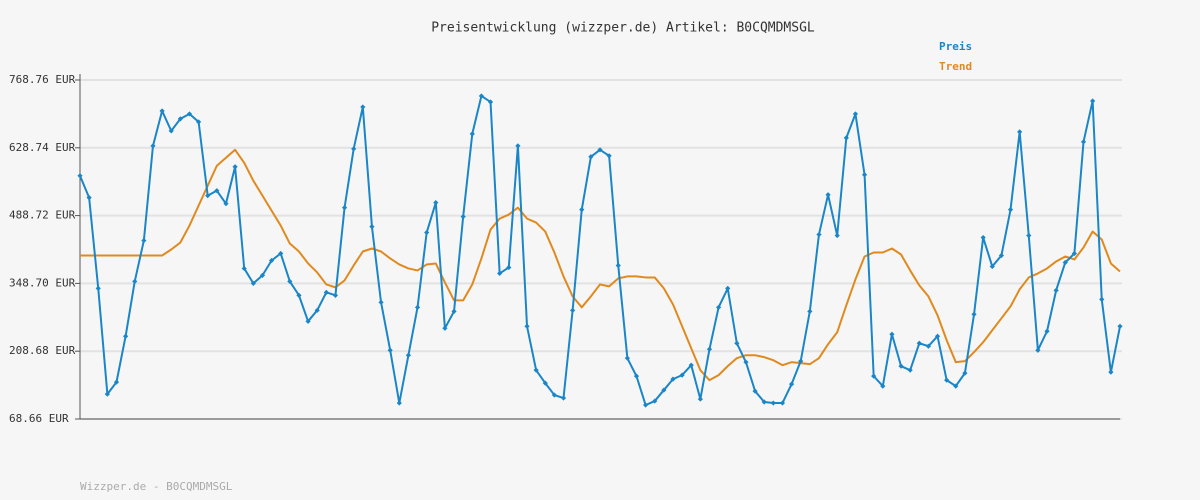 The image size is (1200, 500). What do you see at coordinates (42, 350) in the screenshot?
I see `y-tick-label: 208.68 EUR` at bounding box center [42, 350].